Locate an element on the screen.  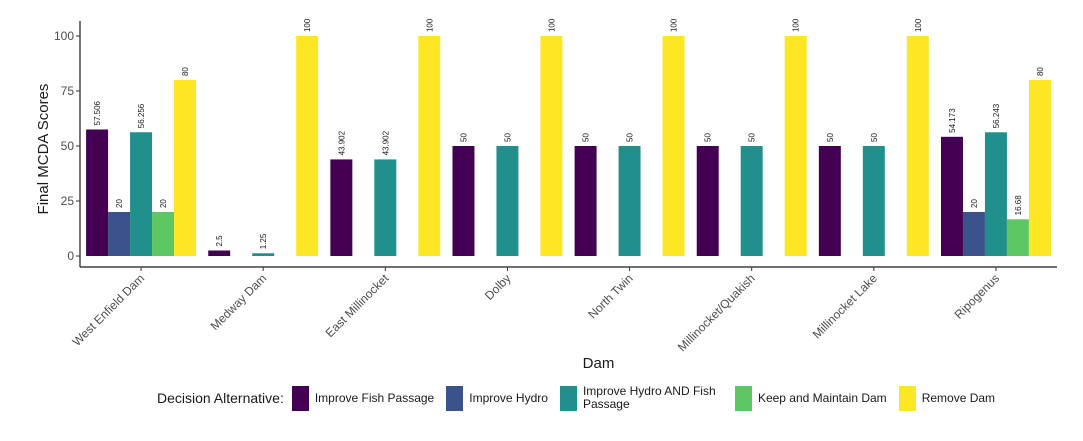
legend-item-improve-hydro: Improve Hydro is located at coordinates (497, 398).